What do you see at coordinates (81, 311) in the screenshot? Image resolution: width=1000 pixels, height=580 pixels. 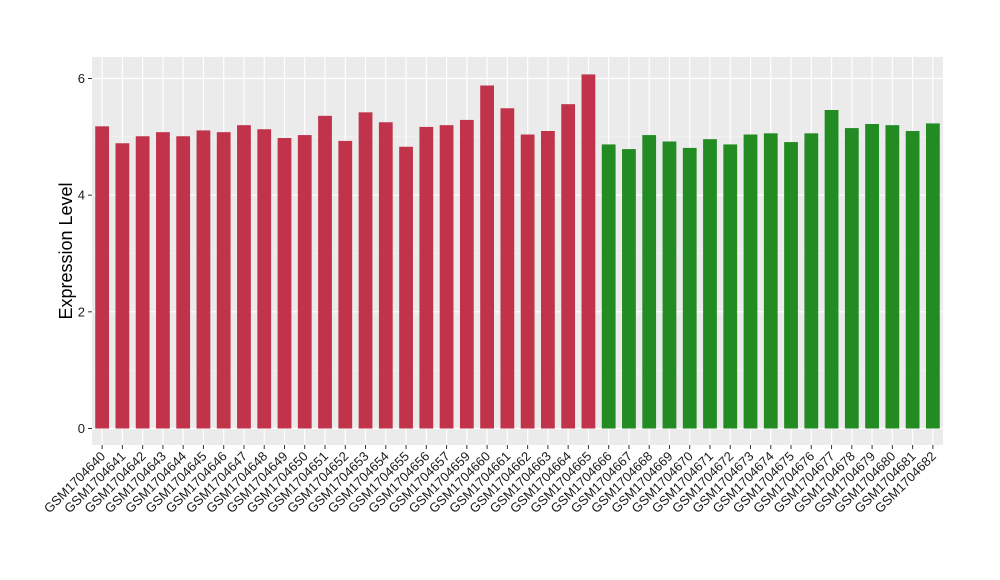 I see `y-tick-label: 2` at bounding box center [81, 311].